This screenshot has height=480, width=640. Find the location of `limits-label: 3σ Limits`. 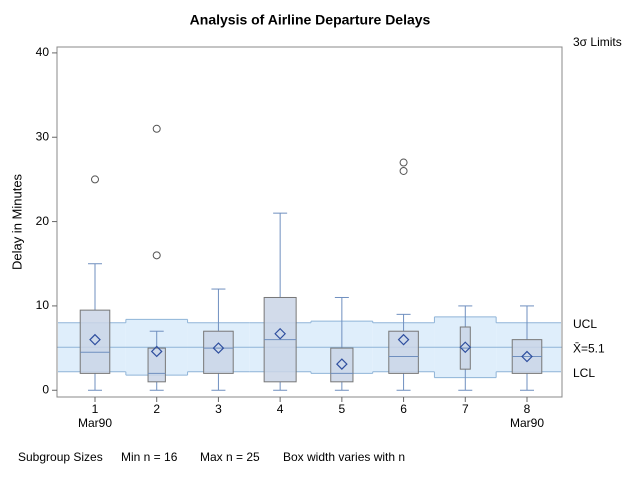

limits-label: 3σ Limits is located at coordinates (597, 42).